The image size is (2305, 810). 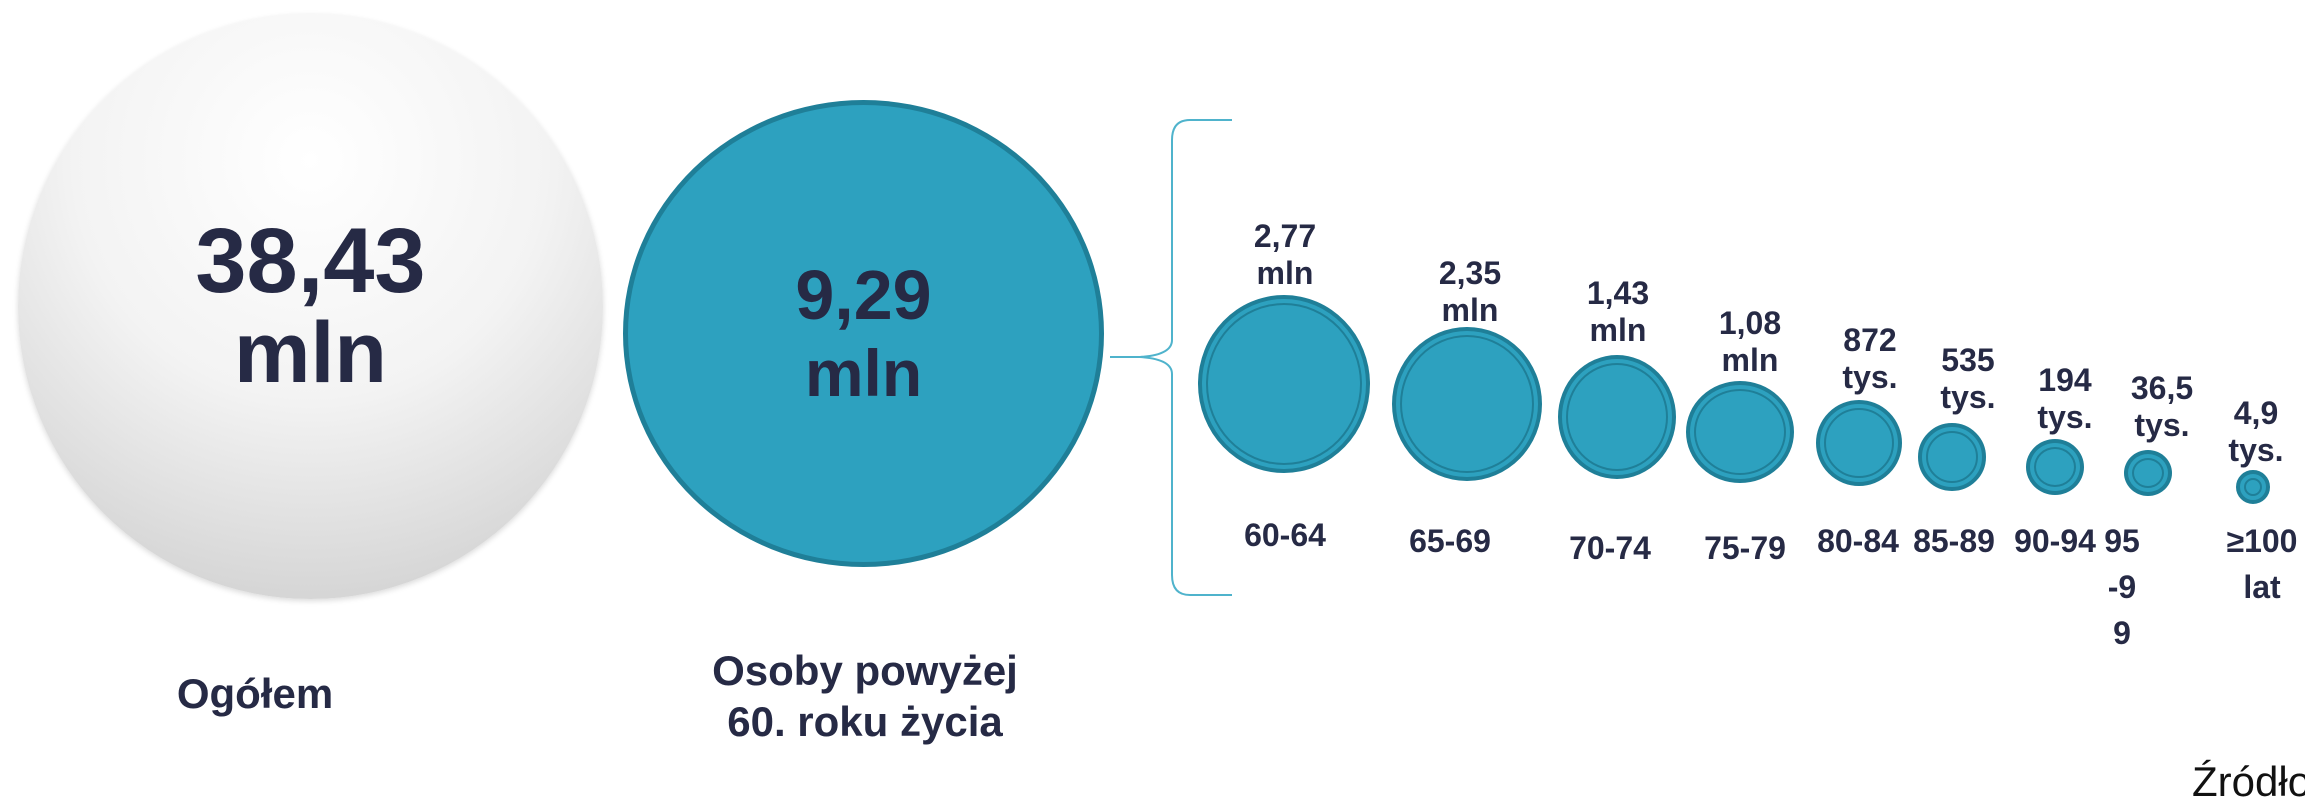 What do you see at coordinates (2065, 398) in the screenshot?
I see `value-label: 194 tys.` at bounding box center [2065, 398].